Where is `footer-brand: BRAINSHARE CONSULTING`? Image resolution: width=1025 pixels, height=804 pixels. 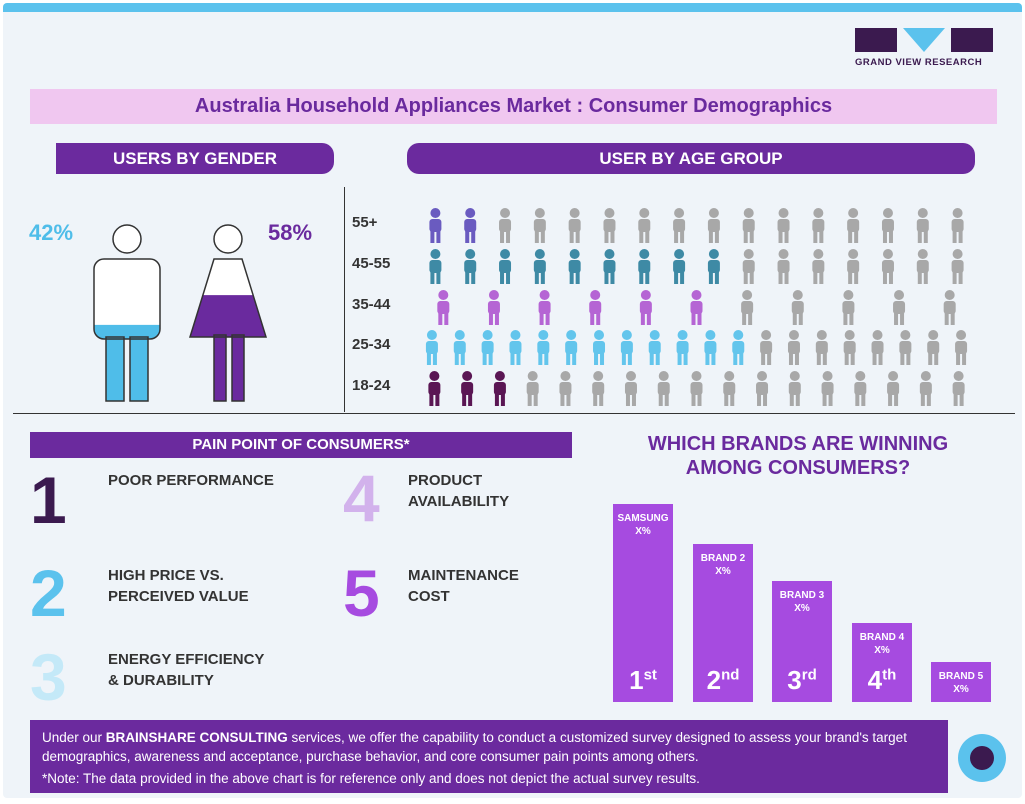
footer-brand: BRAINSHARE CONSULTING is located at coordinates (196, 737).